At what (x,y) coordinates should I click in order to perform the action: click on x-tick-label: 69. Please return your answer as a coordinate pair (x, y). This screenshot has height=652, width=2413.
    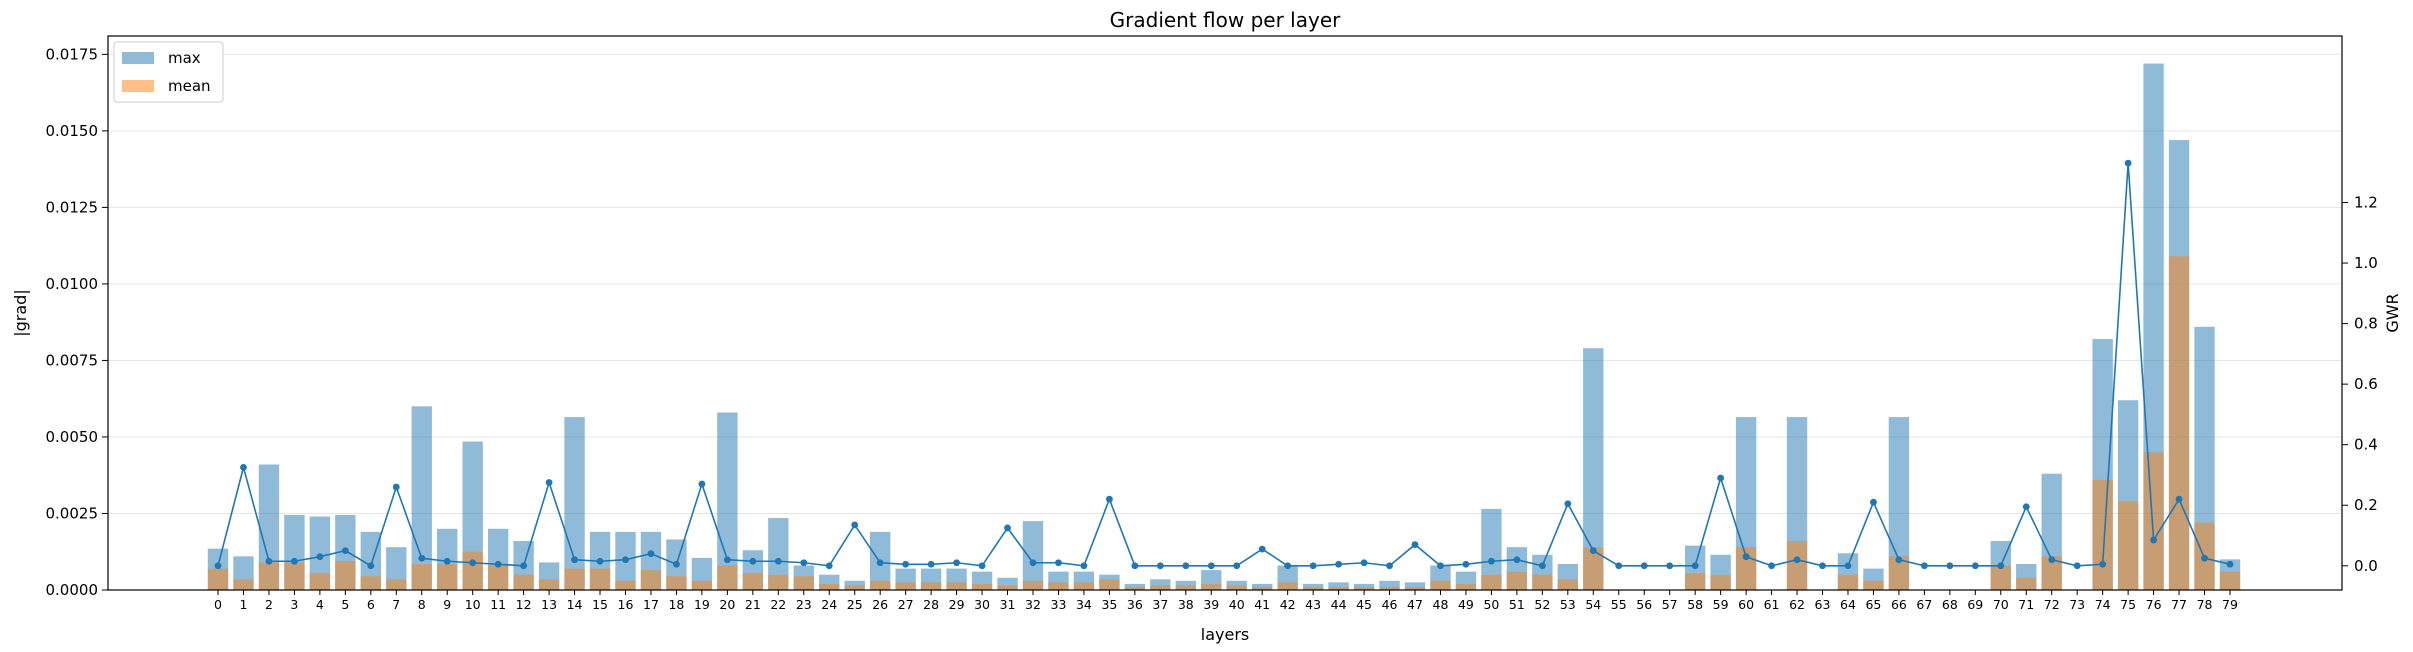
    Looking at the image, I should click on (1975, 604).